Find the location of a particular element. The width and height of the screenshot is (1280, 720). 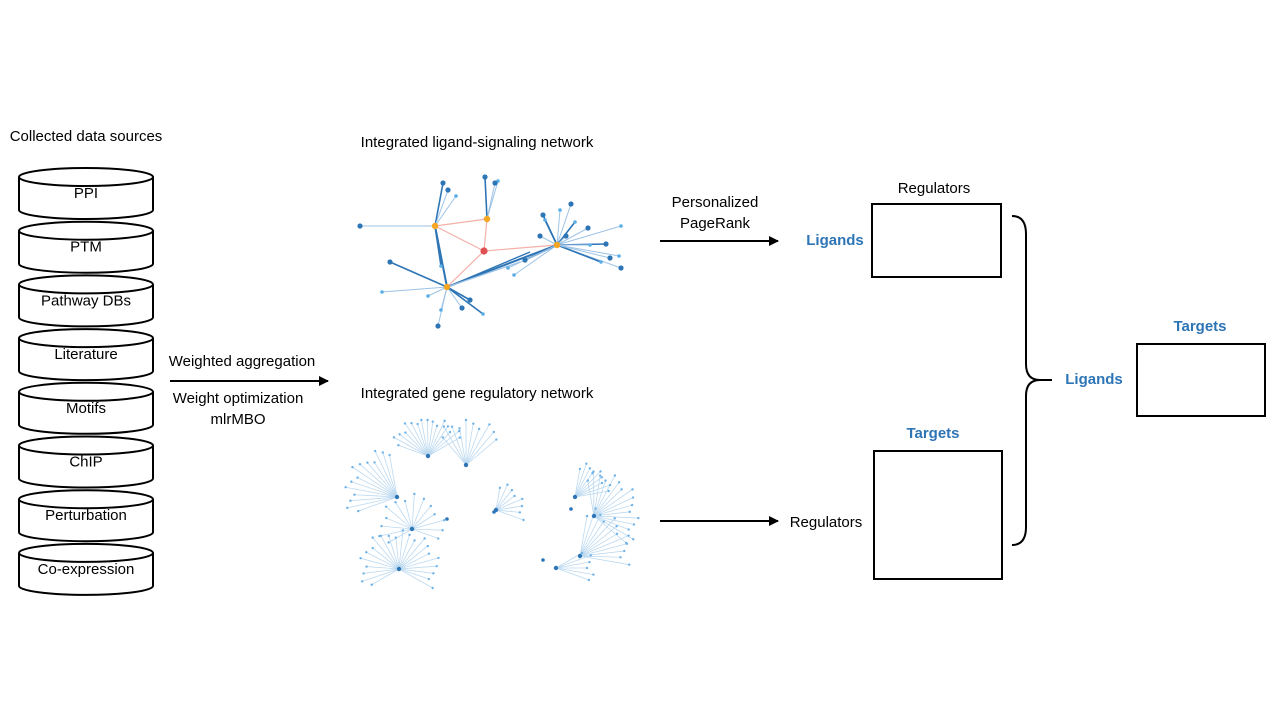

weighted-aggregation-label: Weighted aggregation is located at coordinates (242, 361).